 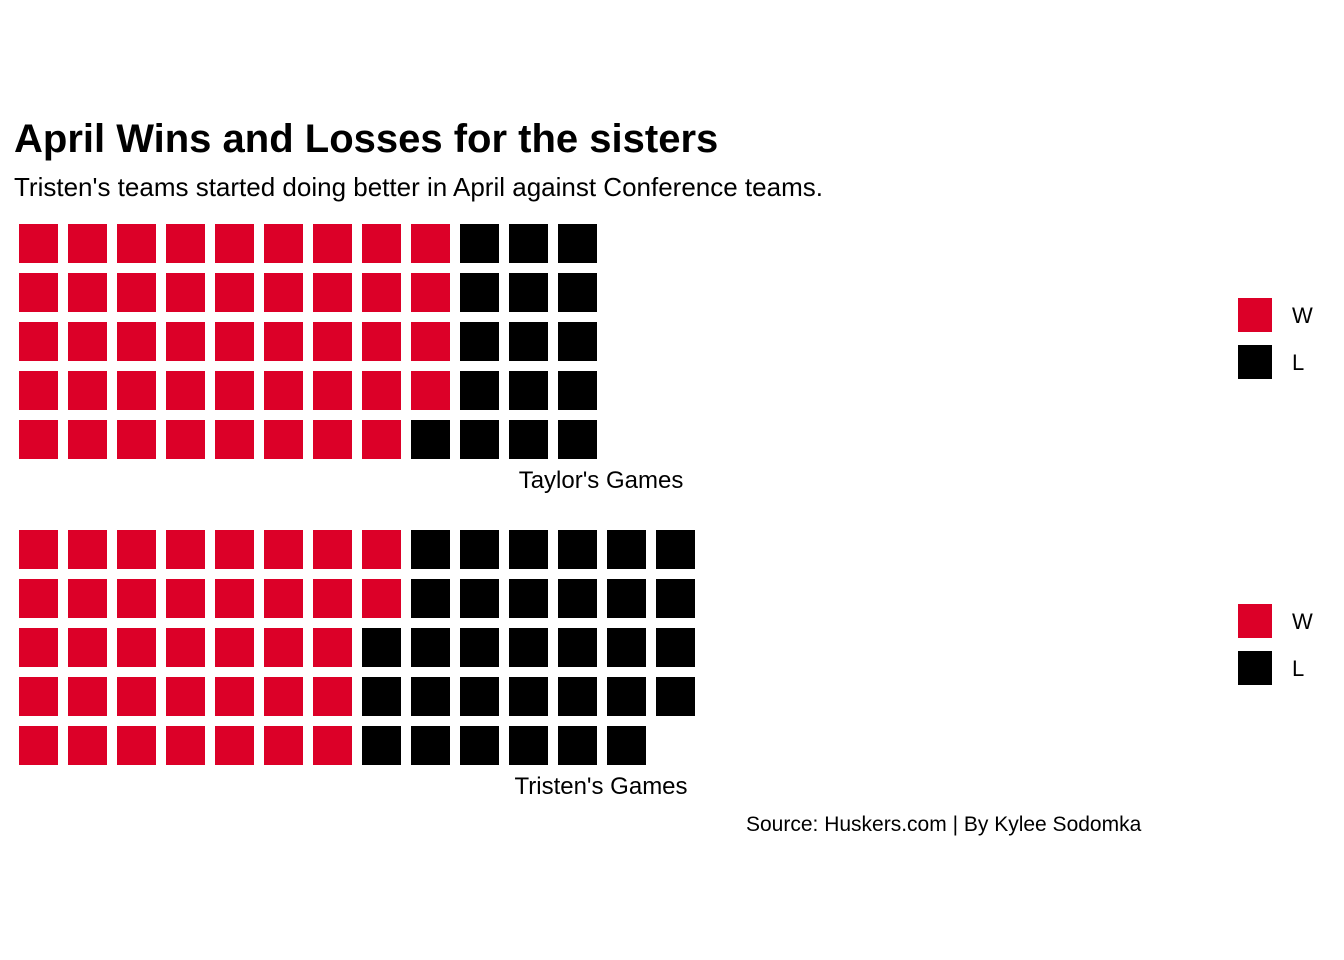 What do you see at coordinates (1255, 315) in the screenshot?
I see `legend-key-w` at bounding box center [1255, 315].